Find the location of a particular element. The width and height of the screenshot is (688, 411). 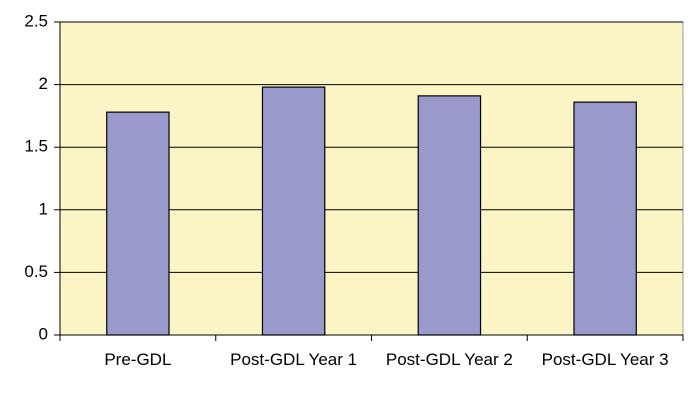

y-tick-label: 2.5 is located at coordinates (36, 20).